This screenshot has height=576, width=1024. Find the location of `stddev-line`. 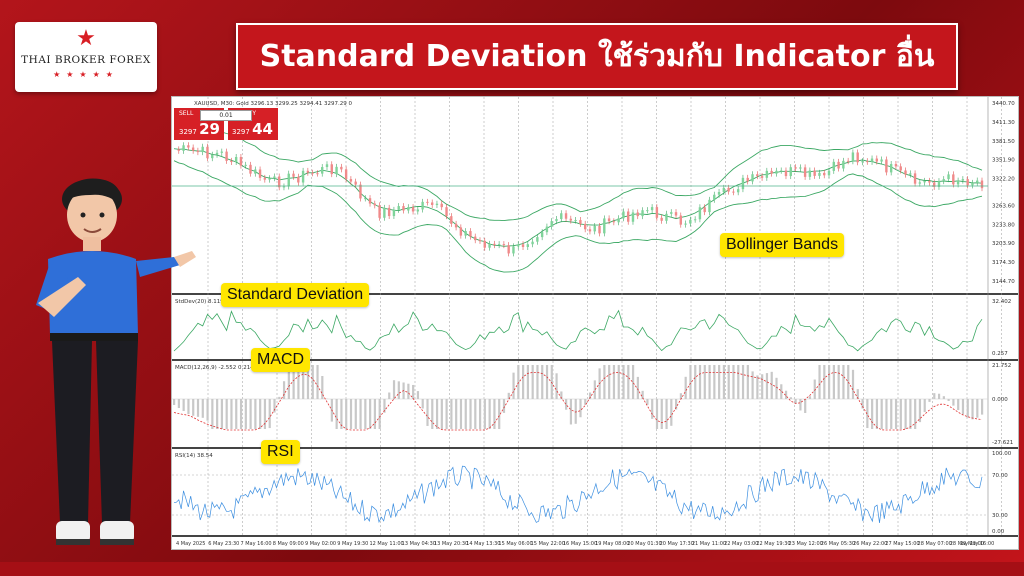

stddev-line is located at coordinates (578, 330).